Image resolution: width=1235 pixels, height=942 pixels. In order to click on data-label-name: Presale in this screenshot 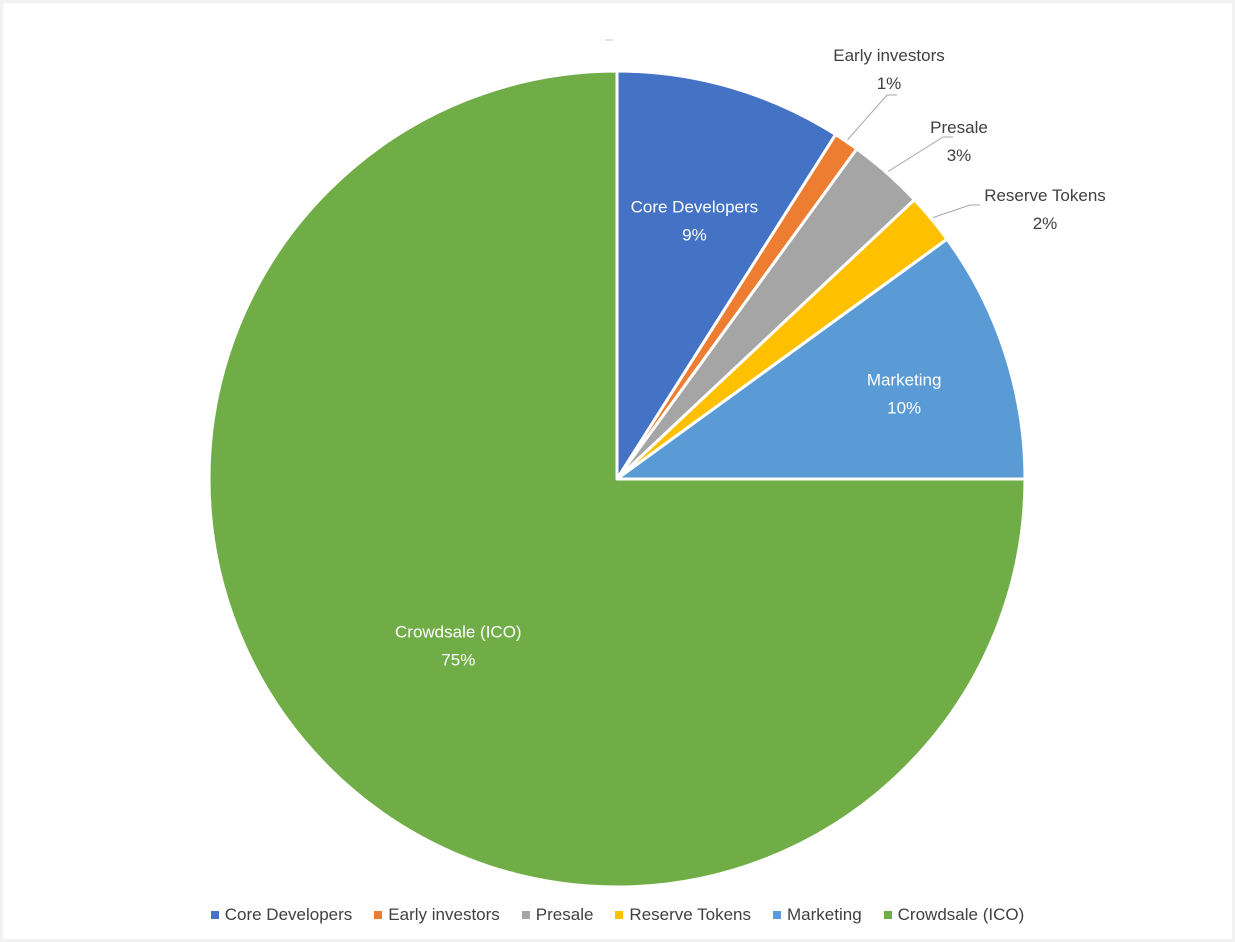, I will do `click(959, 127)`.